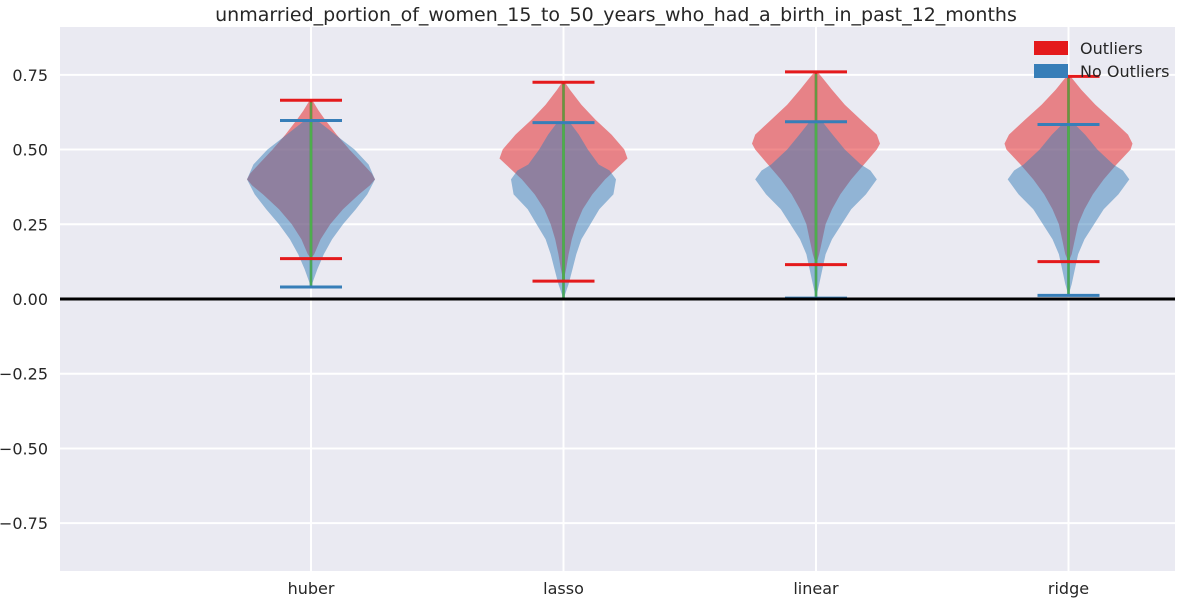 The width and height of the screenshot is (1182, 604). Describe the element at coordinates (30, 75) in the screenshot. I see `y-tick-label: 0.75` at that location.